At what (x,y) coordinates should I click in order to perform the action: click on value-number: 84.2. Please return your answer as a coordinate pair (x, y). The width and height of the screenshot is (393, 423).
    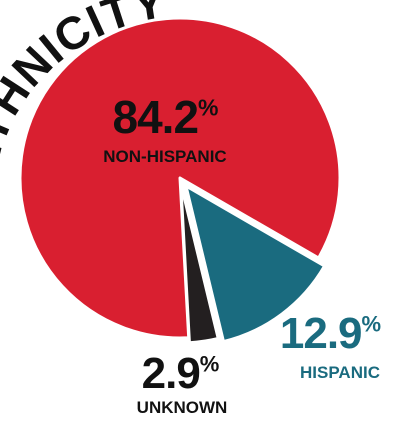
    Looking at the image, I should click on (156, 117).